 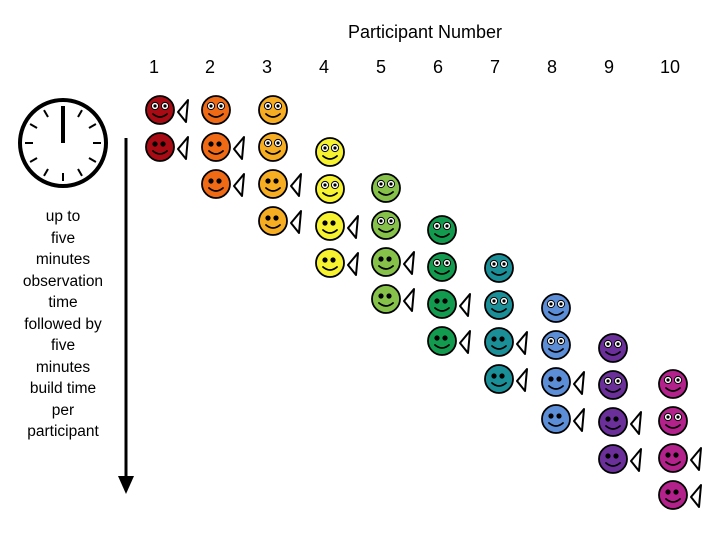 I want to click on participant-number-7: 7, so click(x=494, y=67).